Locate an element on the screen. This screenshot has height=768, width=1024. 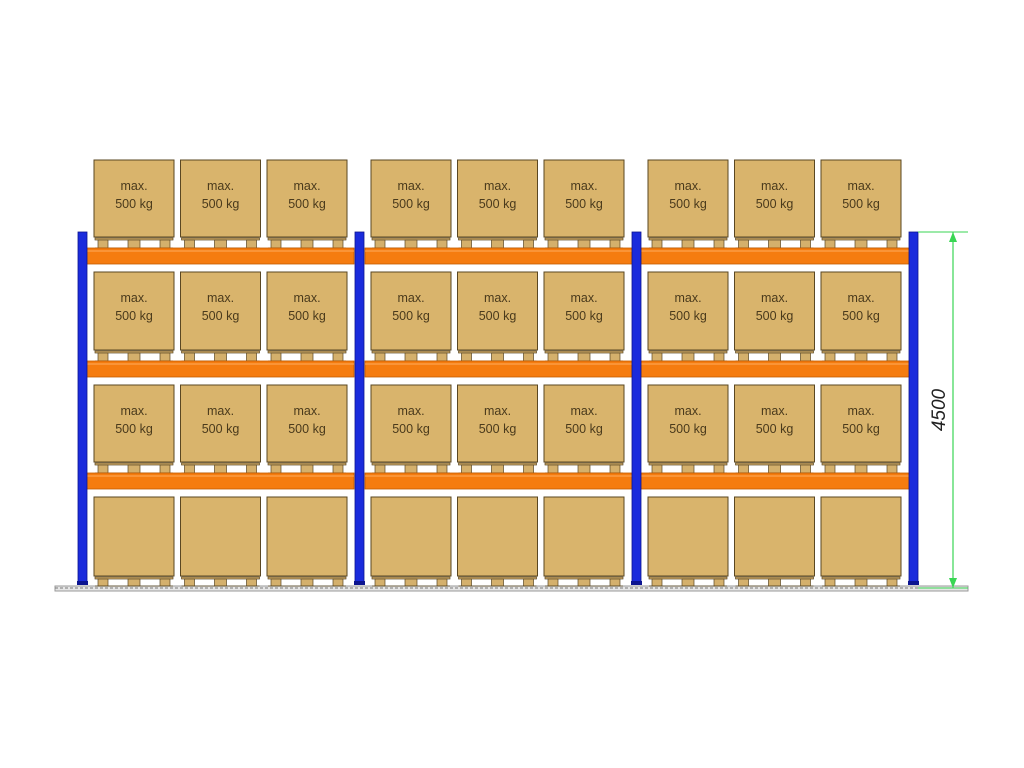
height-dimension: 4500 is located at coordinates (943, 410).